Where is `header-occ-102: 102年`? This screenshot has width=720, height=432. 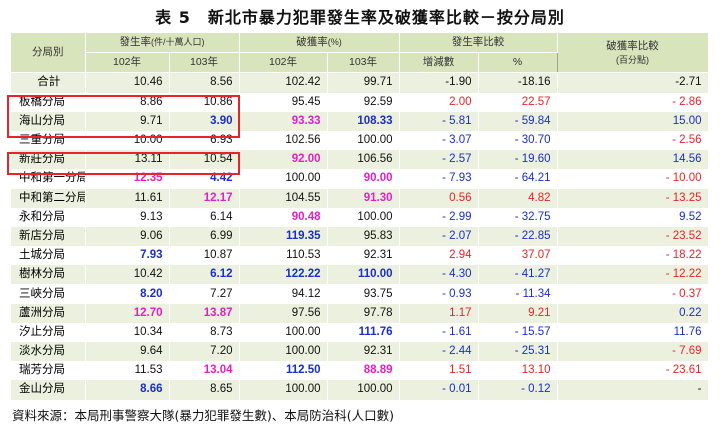
header-occ-102: 102年 is located at coordinates (127, 63).